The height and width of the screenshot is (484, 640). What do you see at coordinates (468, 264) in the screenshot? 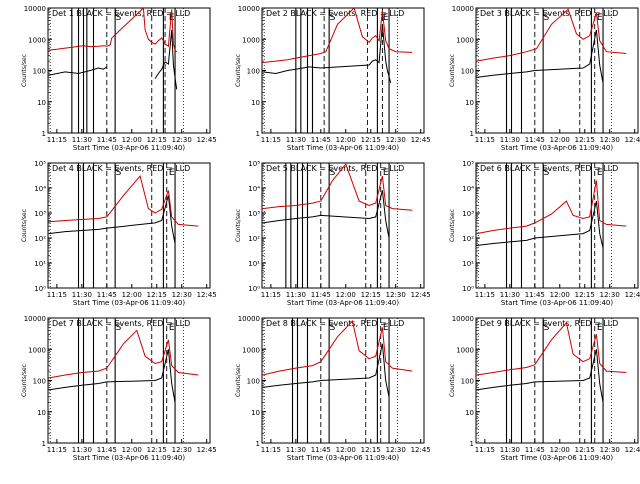
I see `y-tick-label: 10¹` at bounding box center [468, 264].